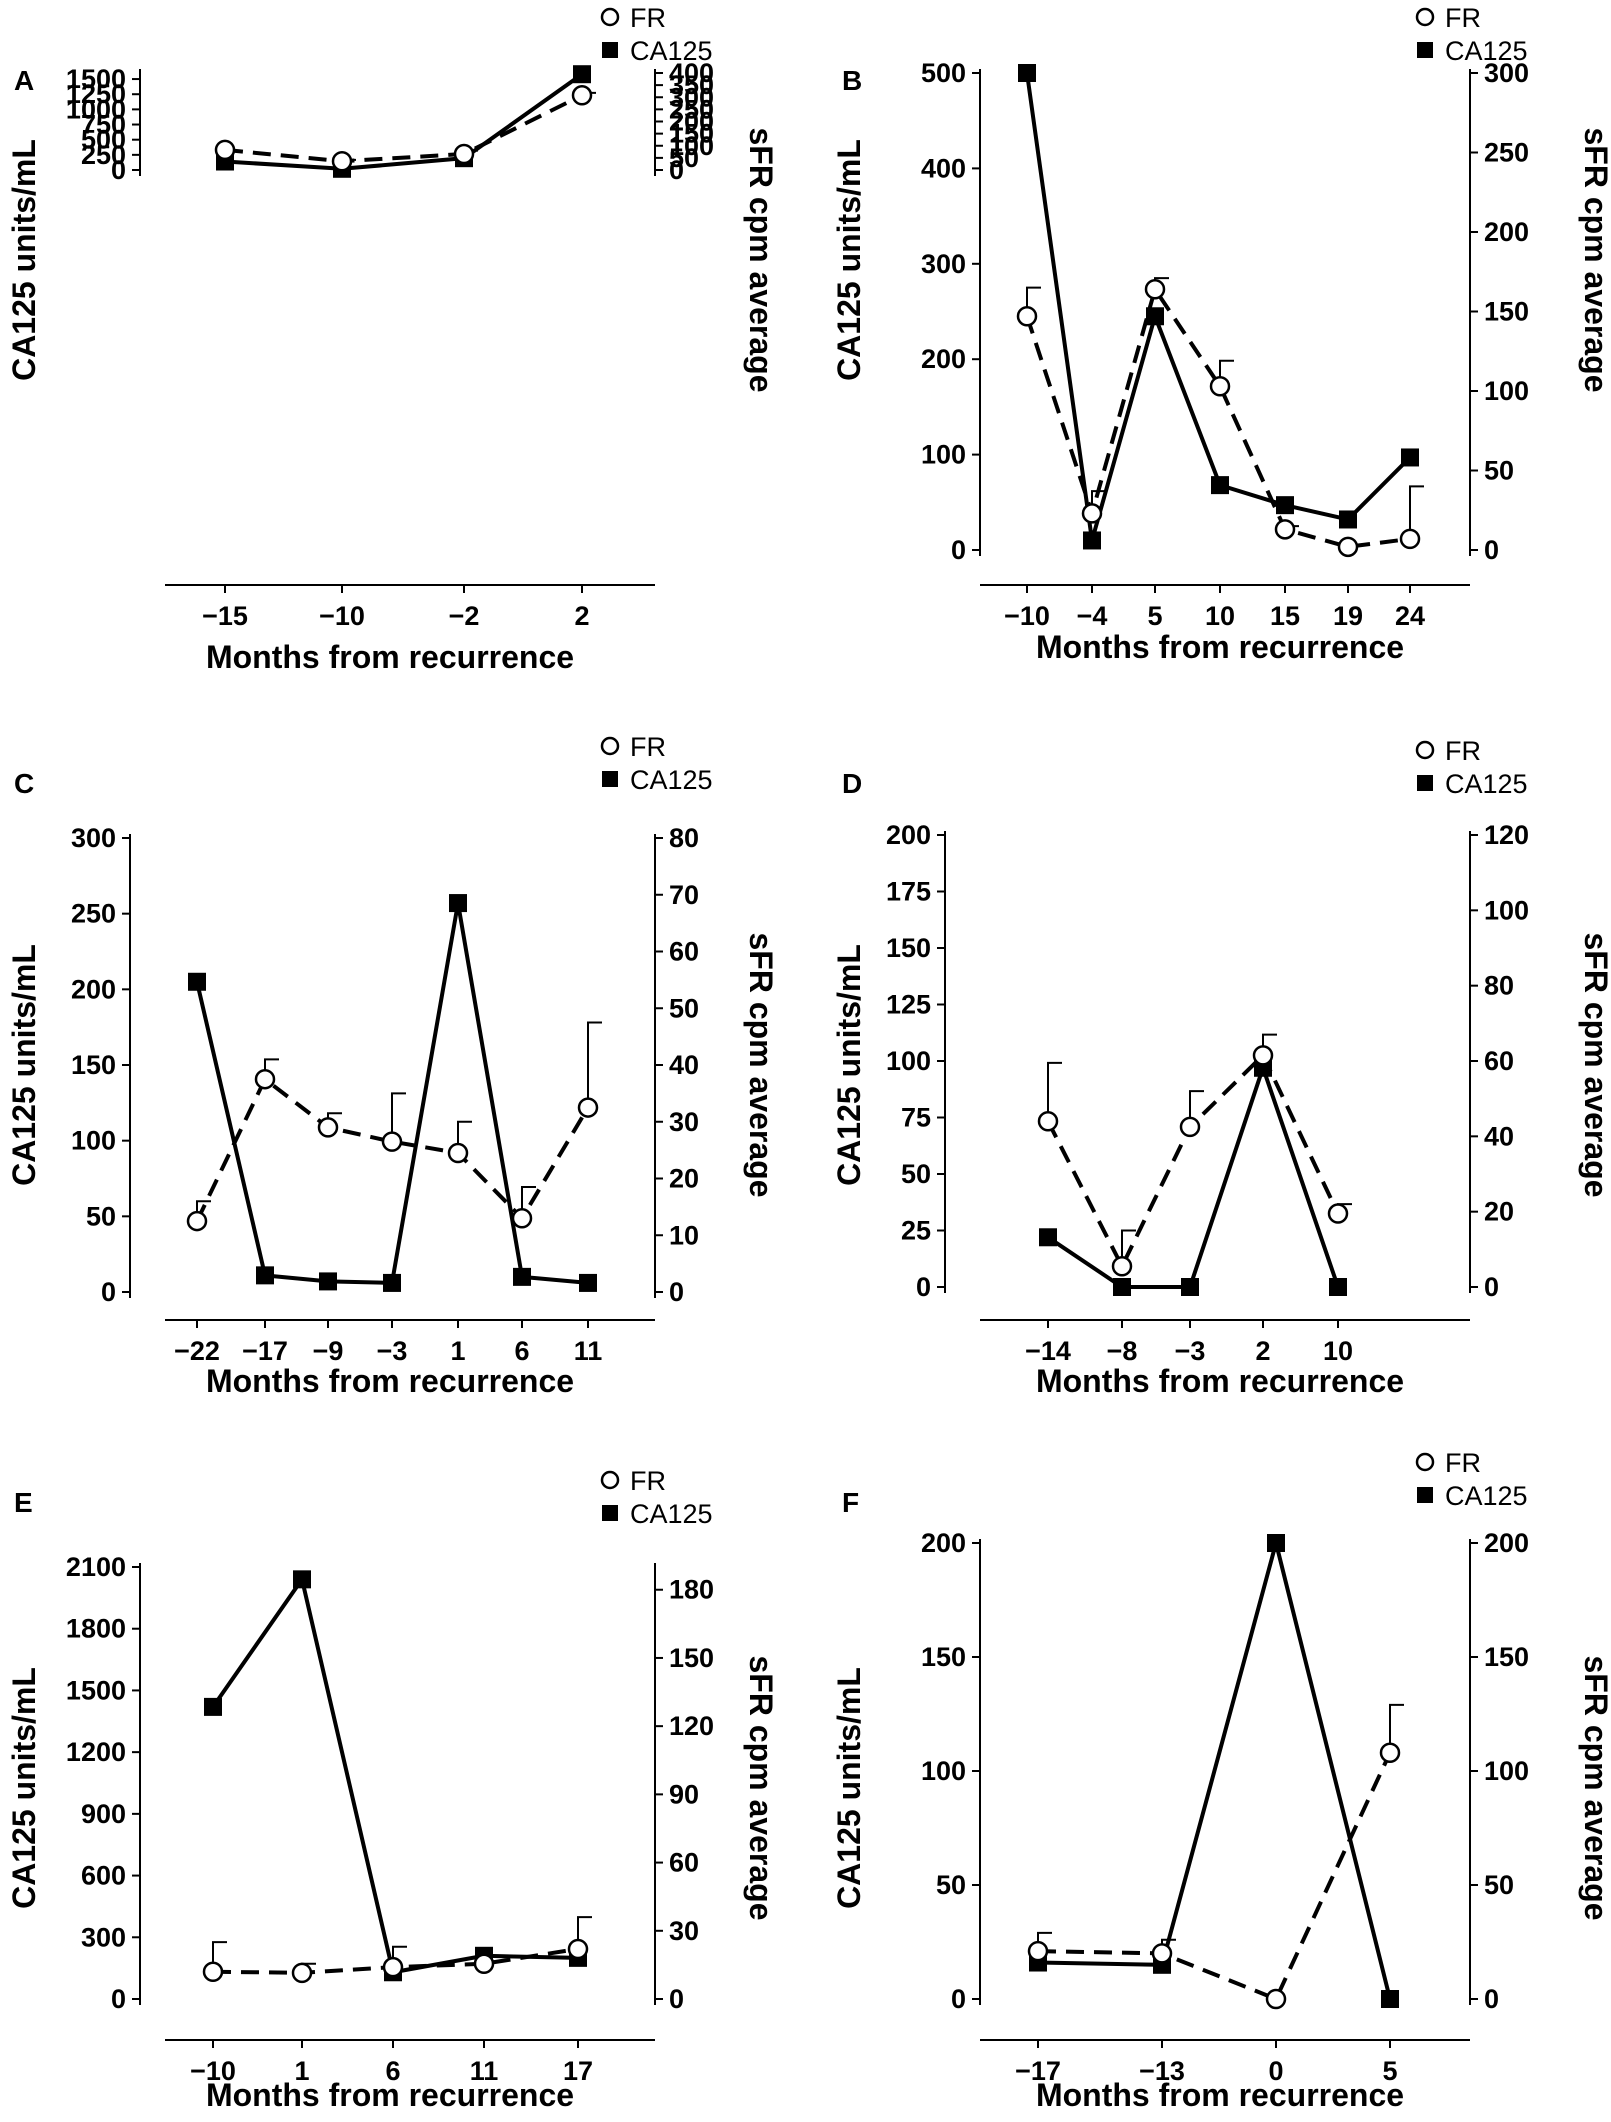 The width and height of the screenshot is (1611, 2122). Describe the element at coordinates (265, 1351) in the screenshot. I see `x-tick-label: −17` at that location.